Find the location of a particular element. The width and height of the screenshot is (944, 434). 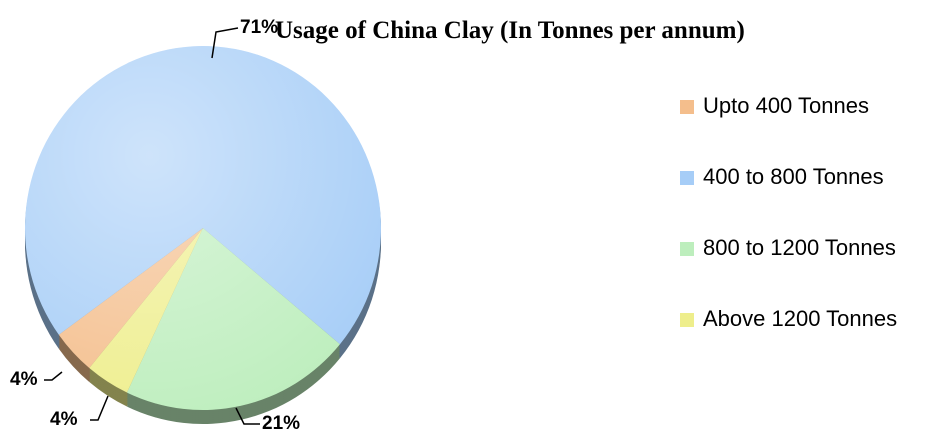

data-label: 21% is located at coordinates (281, 423).